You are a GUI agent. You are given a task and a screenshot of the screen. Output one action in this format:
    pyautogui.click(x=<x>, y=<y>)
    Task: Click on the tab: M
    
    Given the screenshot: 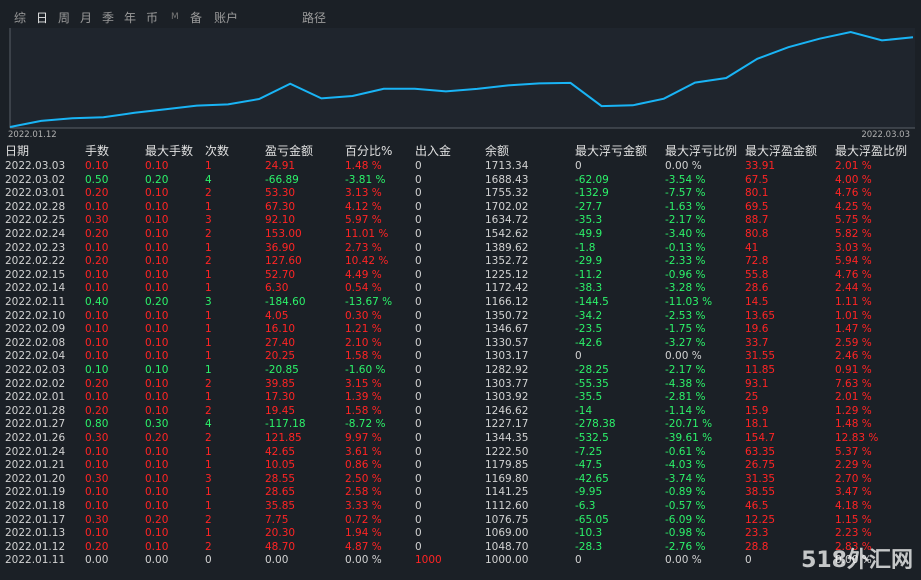 What is the action you would take?
    pyautogui.click(x=175, y=17)
    